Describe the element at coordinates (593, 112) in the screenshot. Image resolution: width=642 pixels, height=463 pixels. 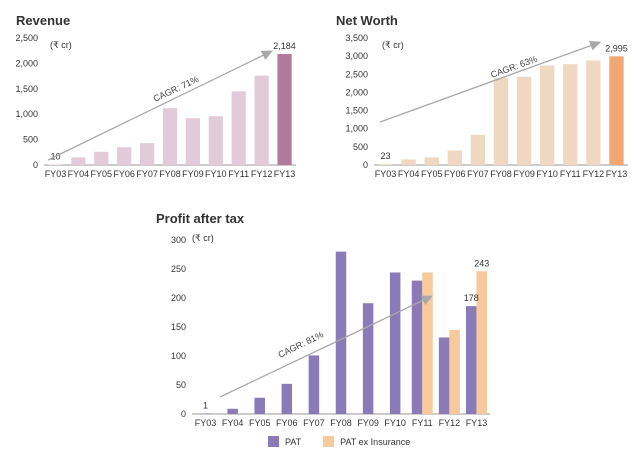
I see `networth-bar-fy12` at that location.